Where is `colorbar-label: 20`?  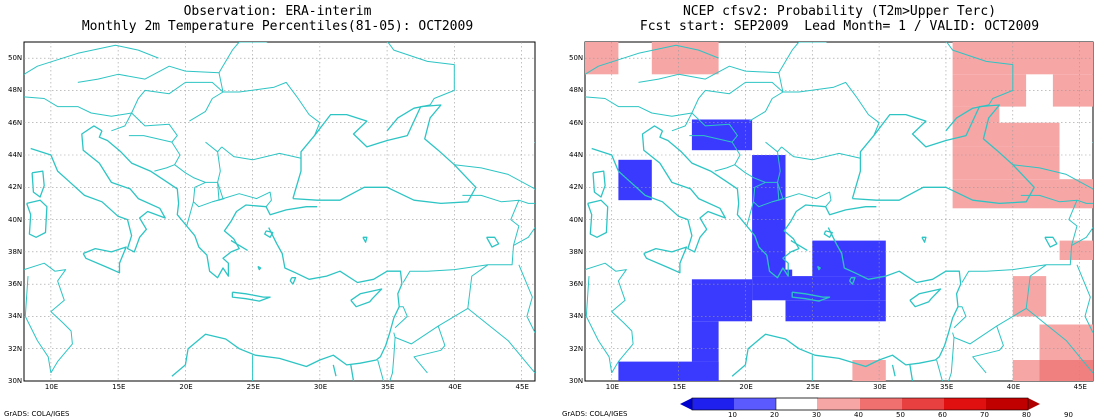
colorbar-label: 20 is located at coordinates (774, 415).